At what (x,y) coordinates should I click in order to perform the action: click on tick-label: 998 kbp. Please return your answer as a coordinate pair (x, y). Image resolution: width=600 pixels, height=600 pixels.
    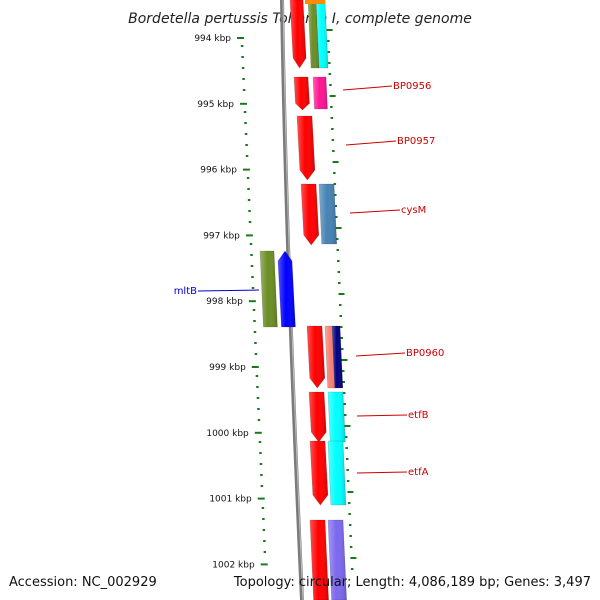
    Looking at the image, I should click on (224, 302).